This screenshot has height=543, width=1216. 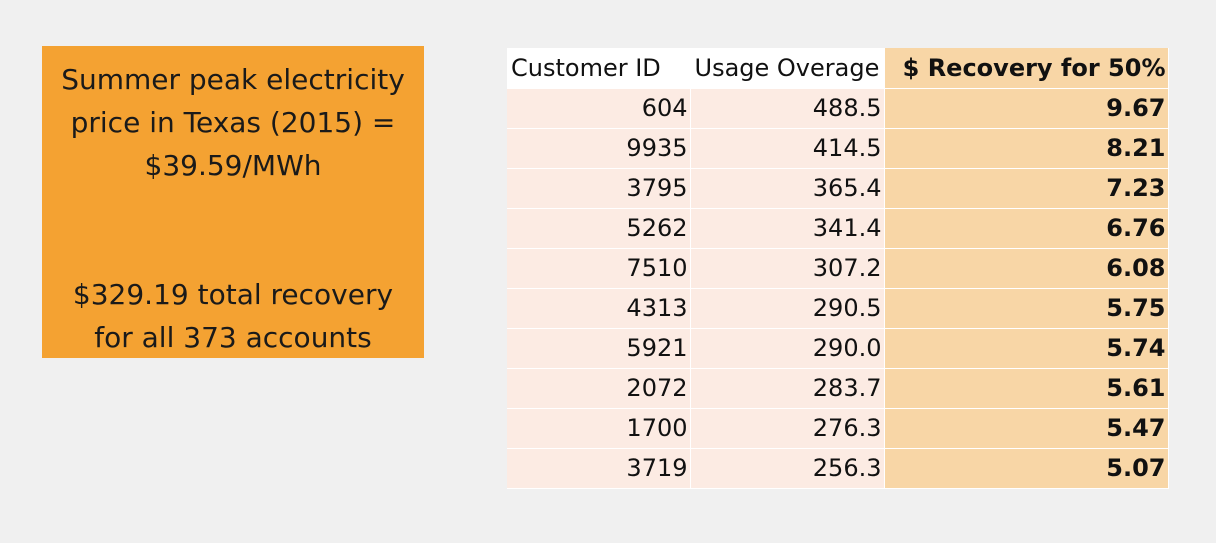 I want to click on table-row: 5921 290.0 5.74, so click(x=838, y=348).